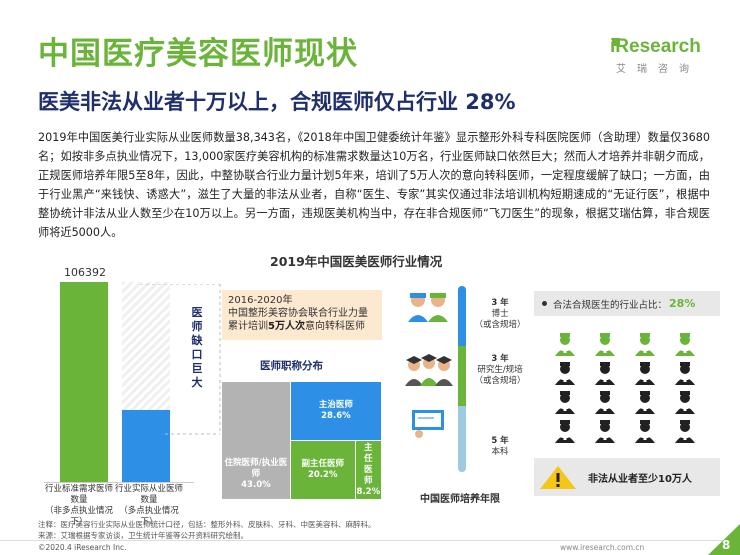  I want to click on treemap-value: 28.6%, so click(336, 416).